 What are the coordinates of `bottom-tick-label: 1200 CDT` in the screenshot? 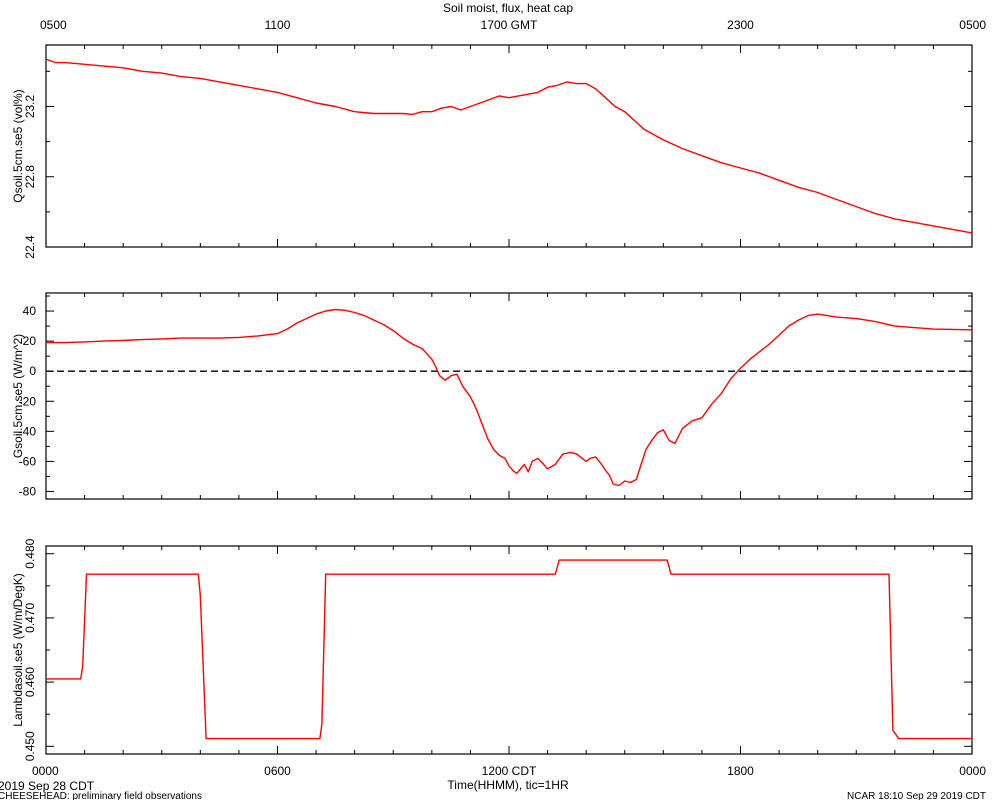 It's located at (509, 771).